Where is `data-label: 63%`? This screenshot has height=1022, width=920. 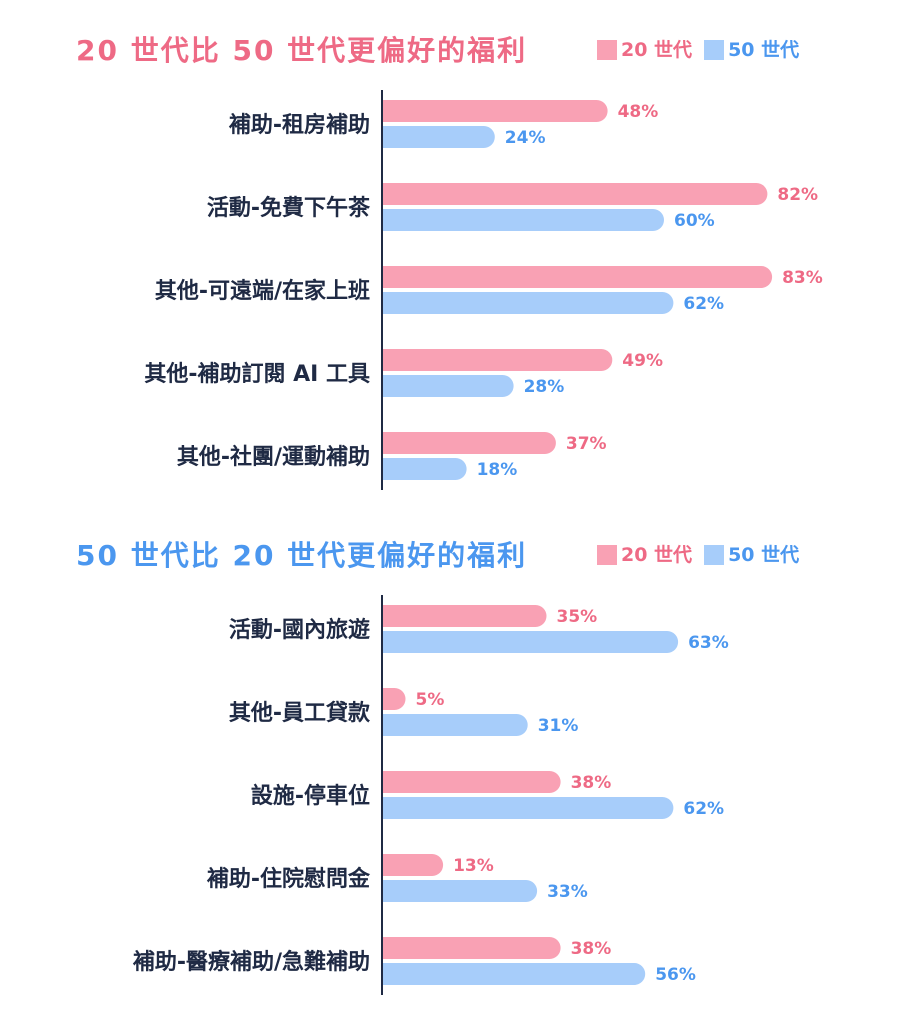
data-label: 63% is located at coordinates (708, 643).